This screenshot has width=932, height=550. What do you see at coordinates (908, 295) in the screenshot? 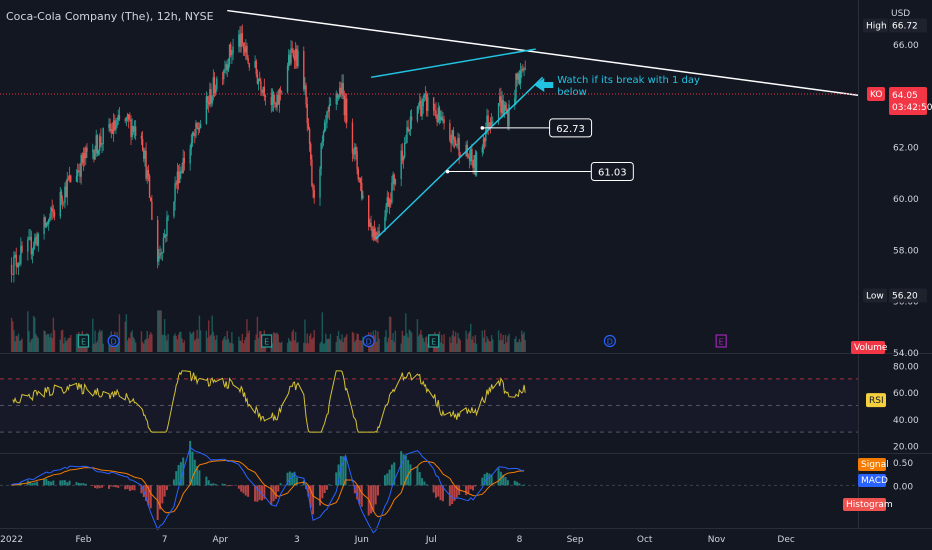
I see `low-value-tag: 56.20` at bounding box center [908, 295].